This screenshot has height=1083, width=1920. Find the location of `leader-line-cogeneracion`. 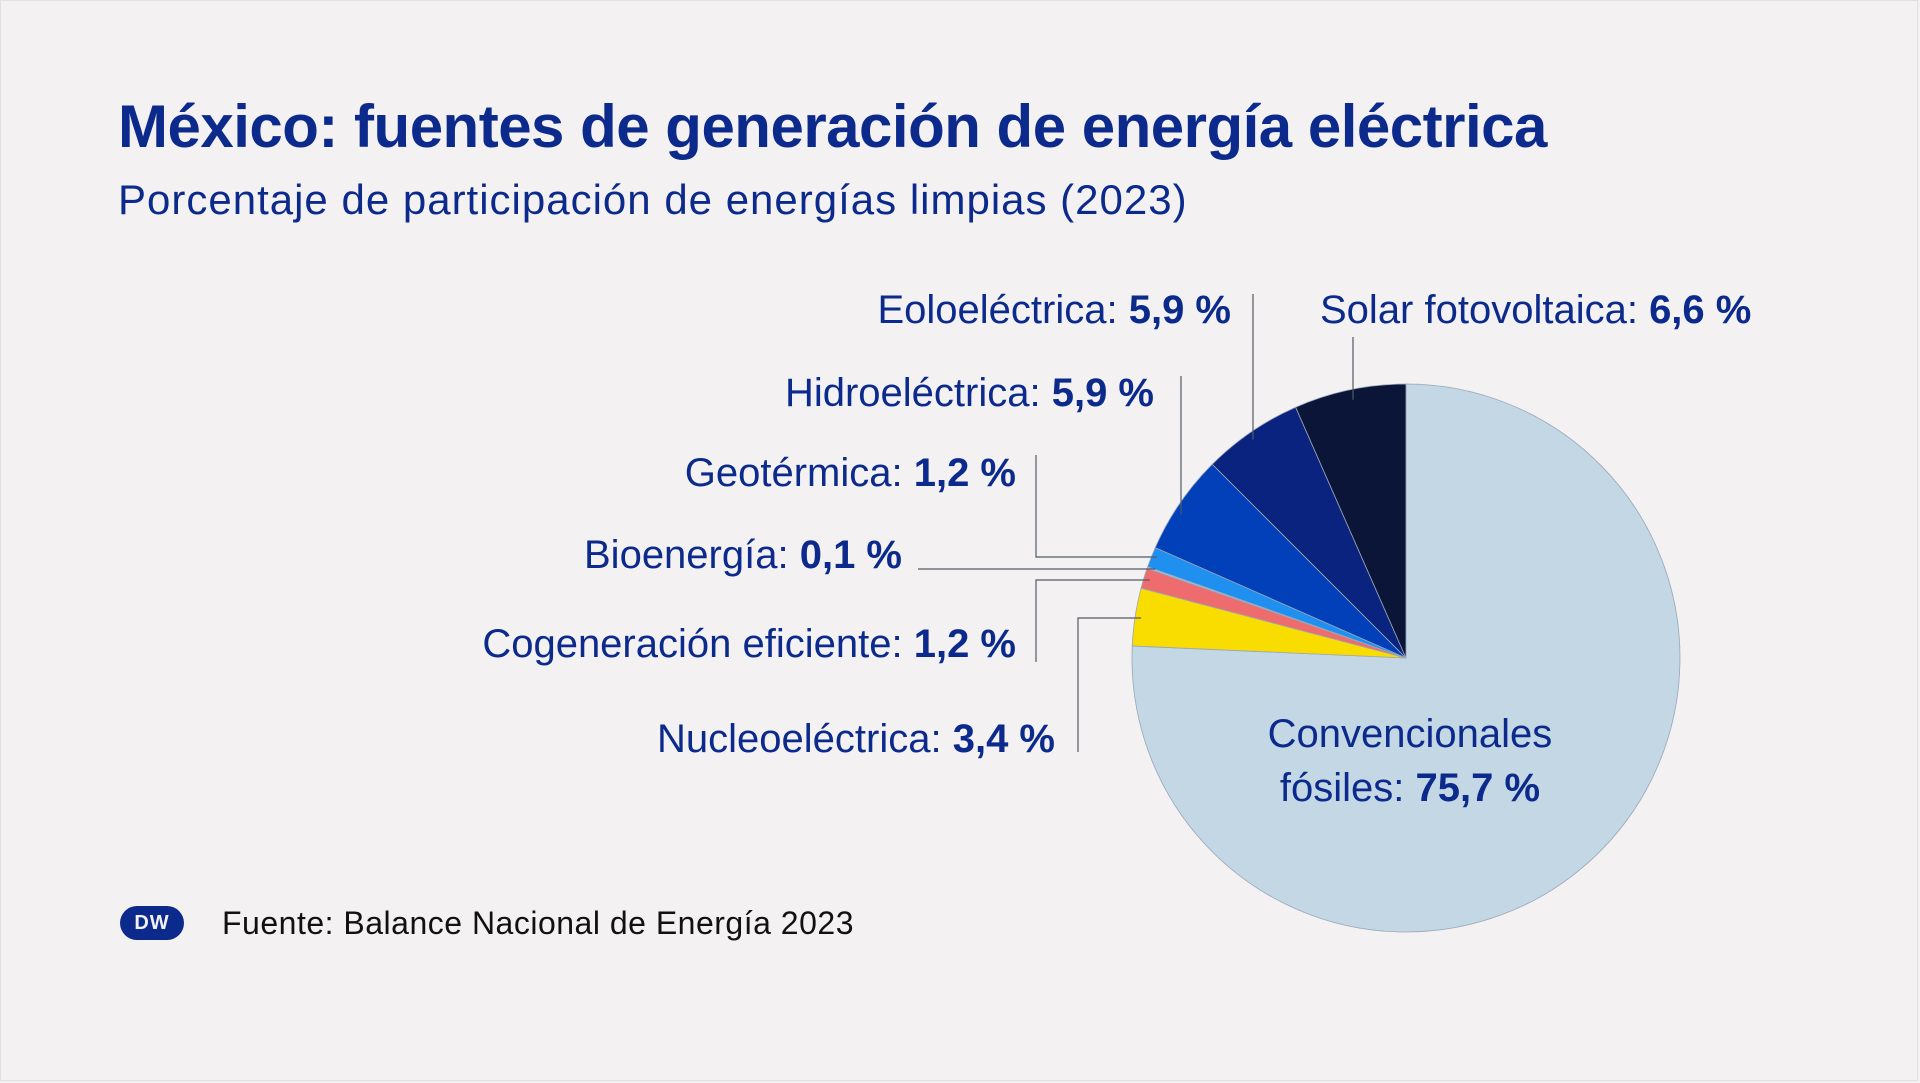

leader-line-cogeneracion is located at coordinates (1092, 620).